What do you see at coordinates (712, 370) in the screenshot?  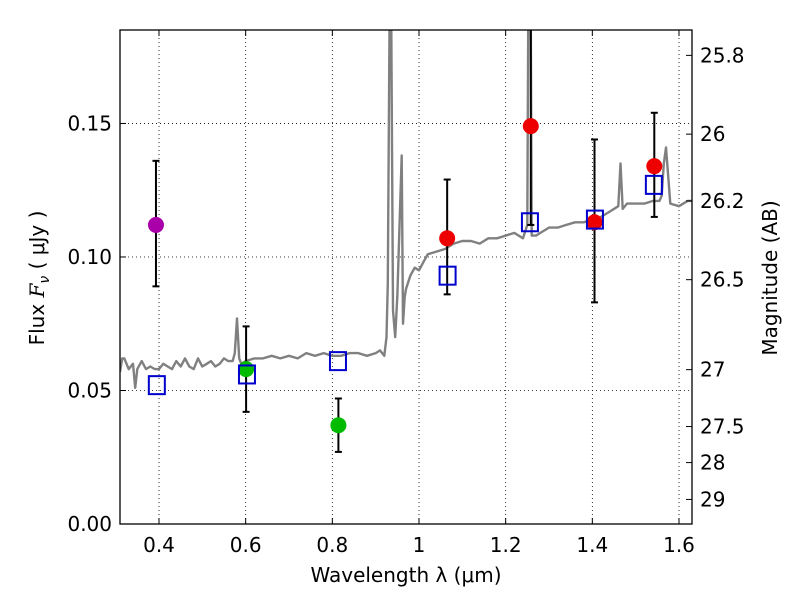 I see `magnitude-tick-label: 27` at bounding box center [712, 370].